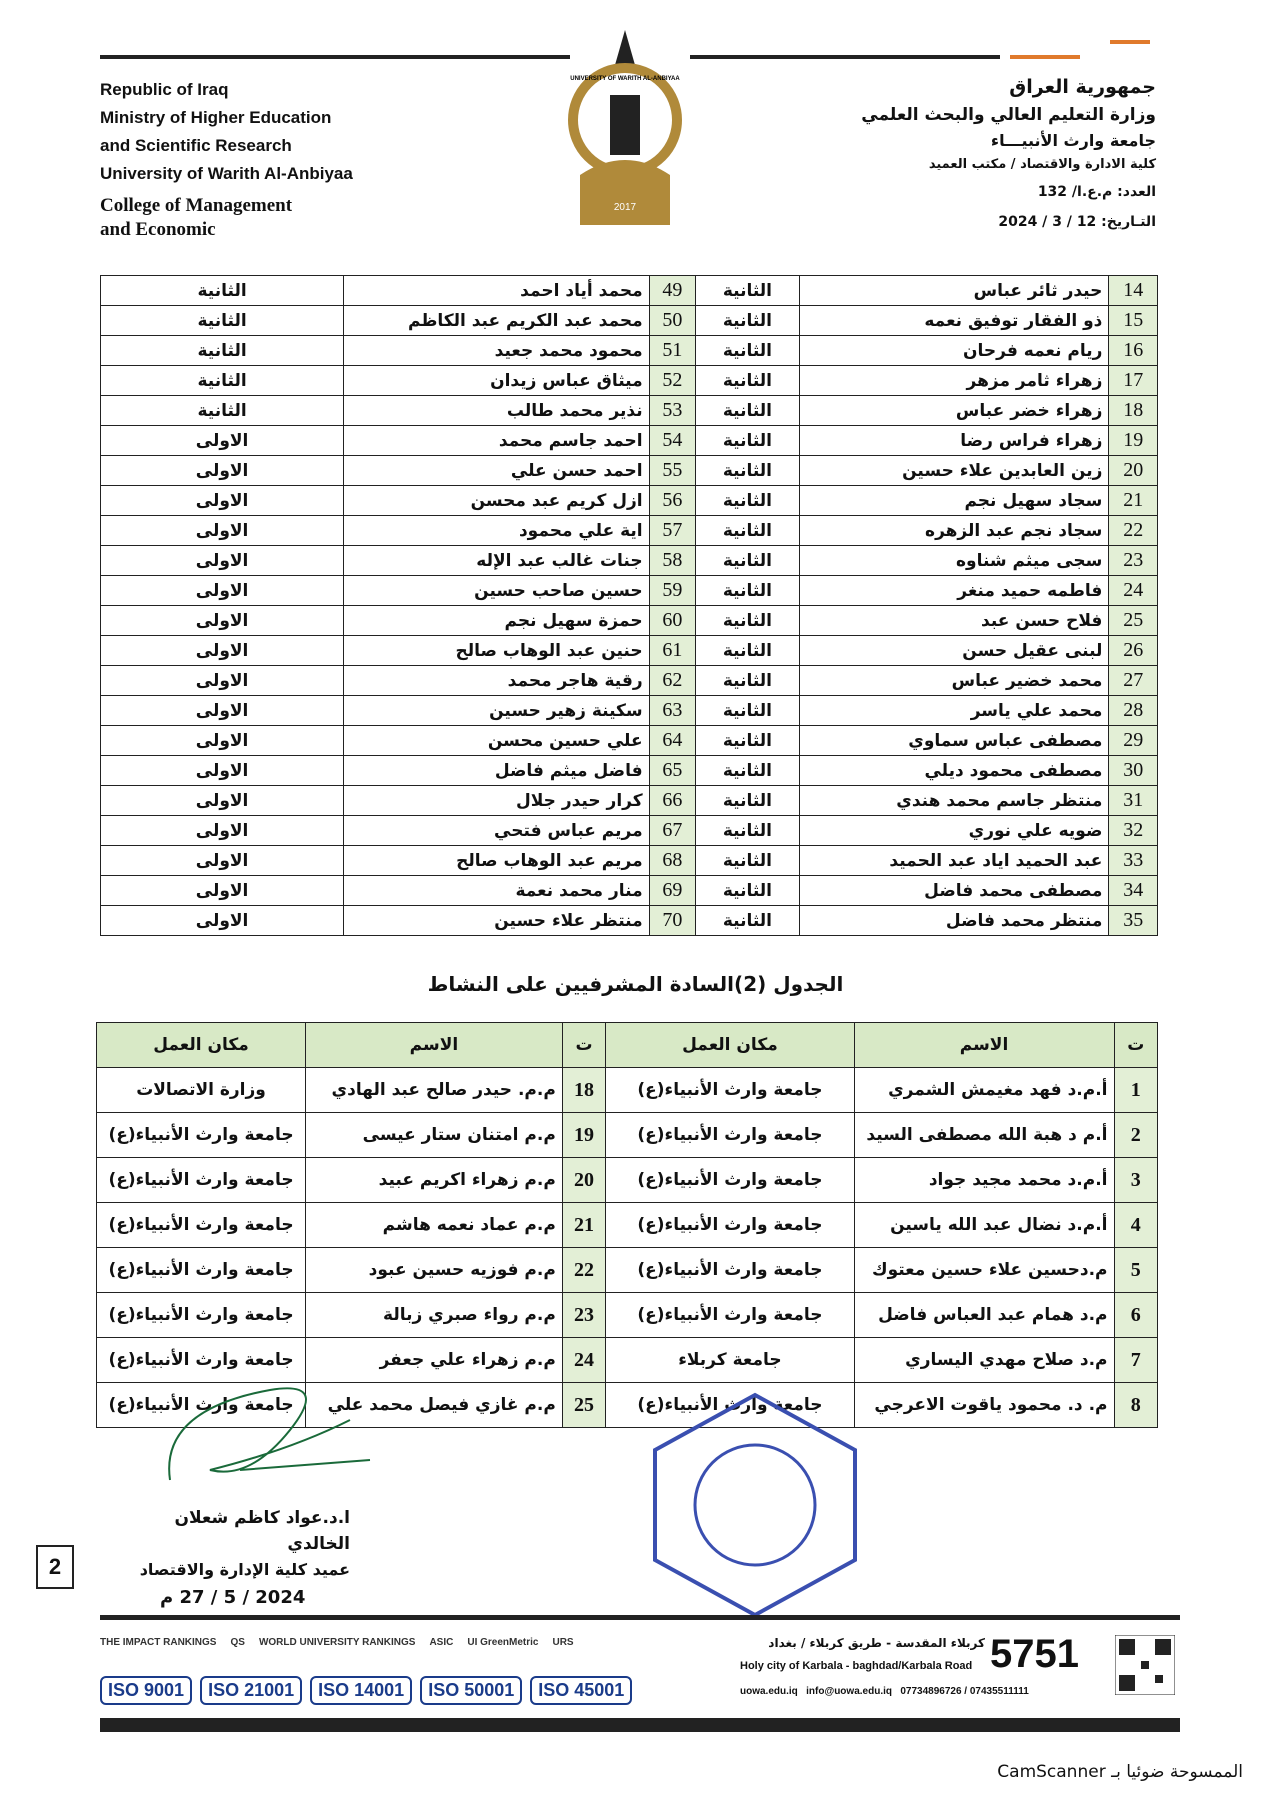 The image size is (1271, 1800). What do you see at coordinates (584, 1405) in the screenshot?
I see `cell: 25` at bounding box center [584, 1405].